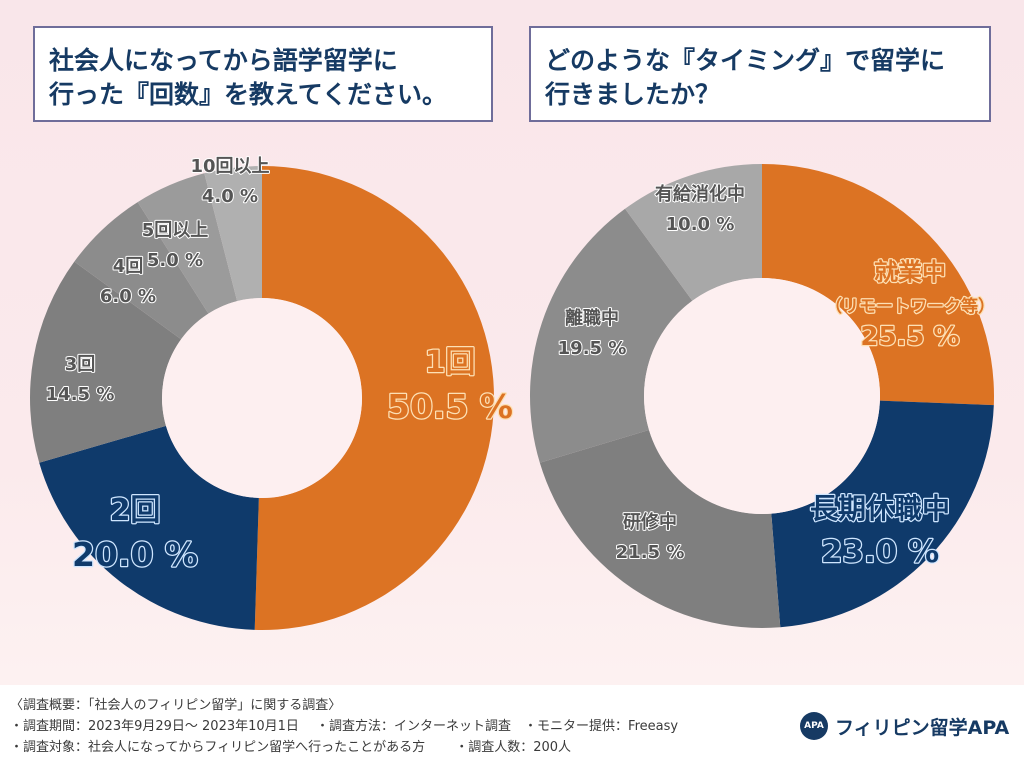 This screenshot has height=768, width=1024. Describe the element at coordinates (880, 552) in the screenshot. I see `slice-value-label: 23.0 %` at that location.